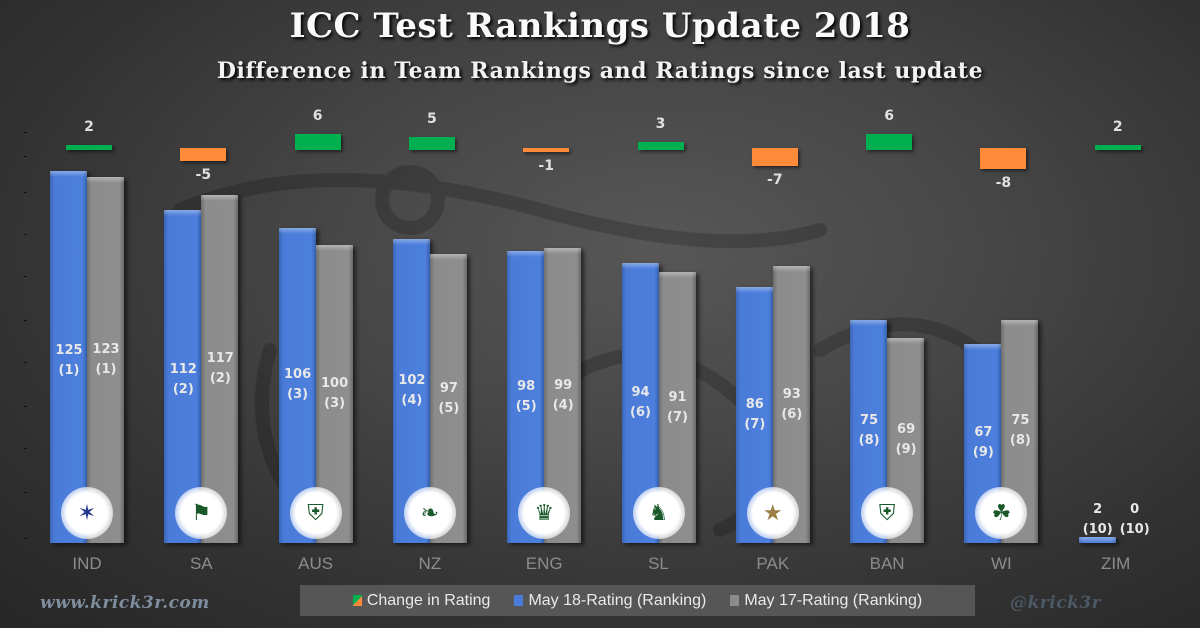  Describe the element at coordinates (563, 385) in the screenshot. I see `label-may17-eng-value: 99` at that location.